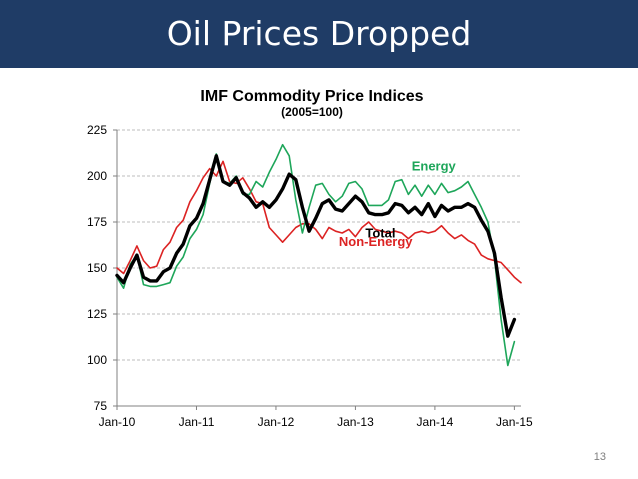 The image size is (638, 479). I want to click on x-tick-label: Jan-14, so click(435, 422).